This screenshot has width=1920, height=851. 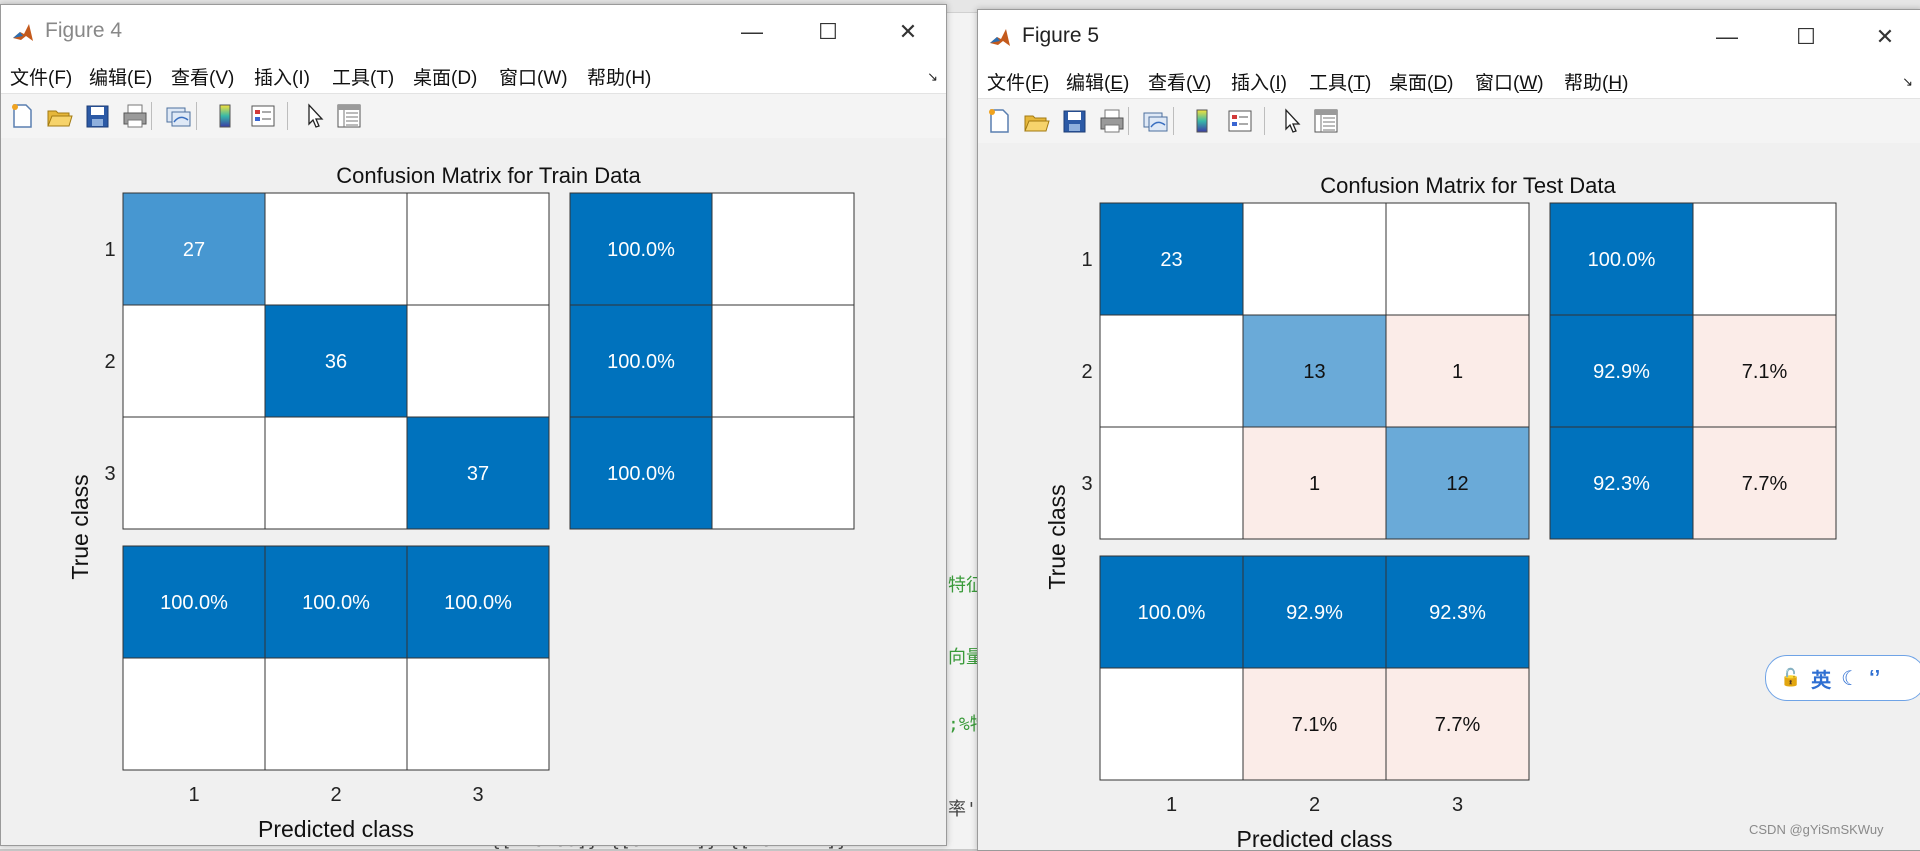 I want to click on ime-language-toggle: 英, so click(x=1821, y=680).